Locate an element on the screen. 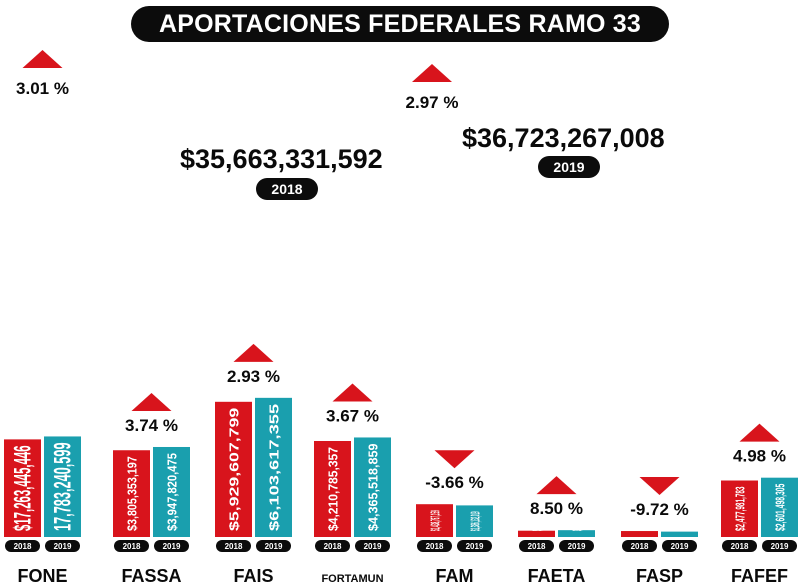 The height and width of the screenshot is (588, 800). year-label-2018-faeta: 2018 is located at coordinates (537, 546).